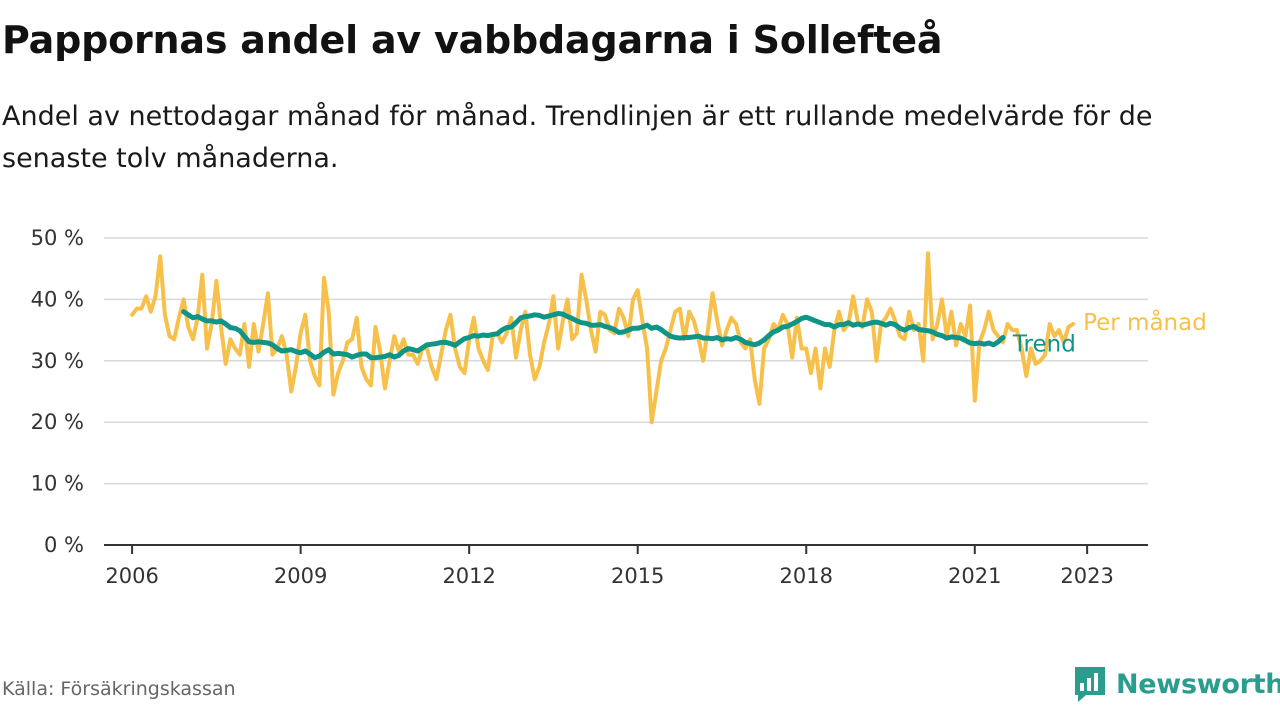 The width and height of the screenshot is (1280, 720). I want to click on series-labels: Trend Per månad, so click(1109, 333).